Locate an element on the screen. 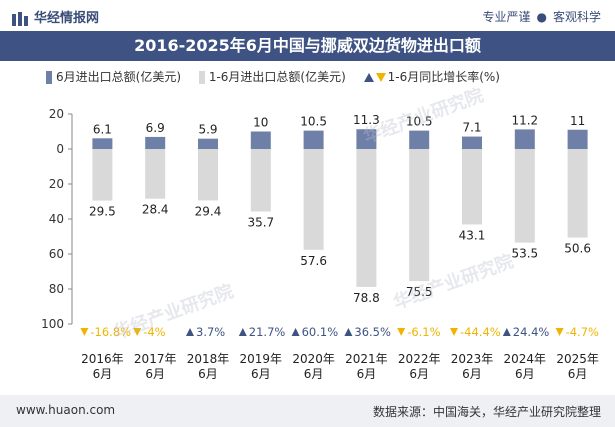 This screenshot has height=427, width=615. label-ytd: 29.4 is located at coordinates (208, 211).